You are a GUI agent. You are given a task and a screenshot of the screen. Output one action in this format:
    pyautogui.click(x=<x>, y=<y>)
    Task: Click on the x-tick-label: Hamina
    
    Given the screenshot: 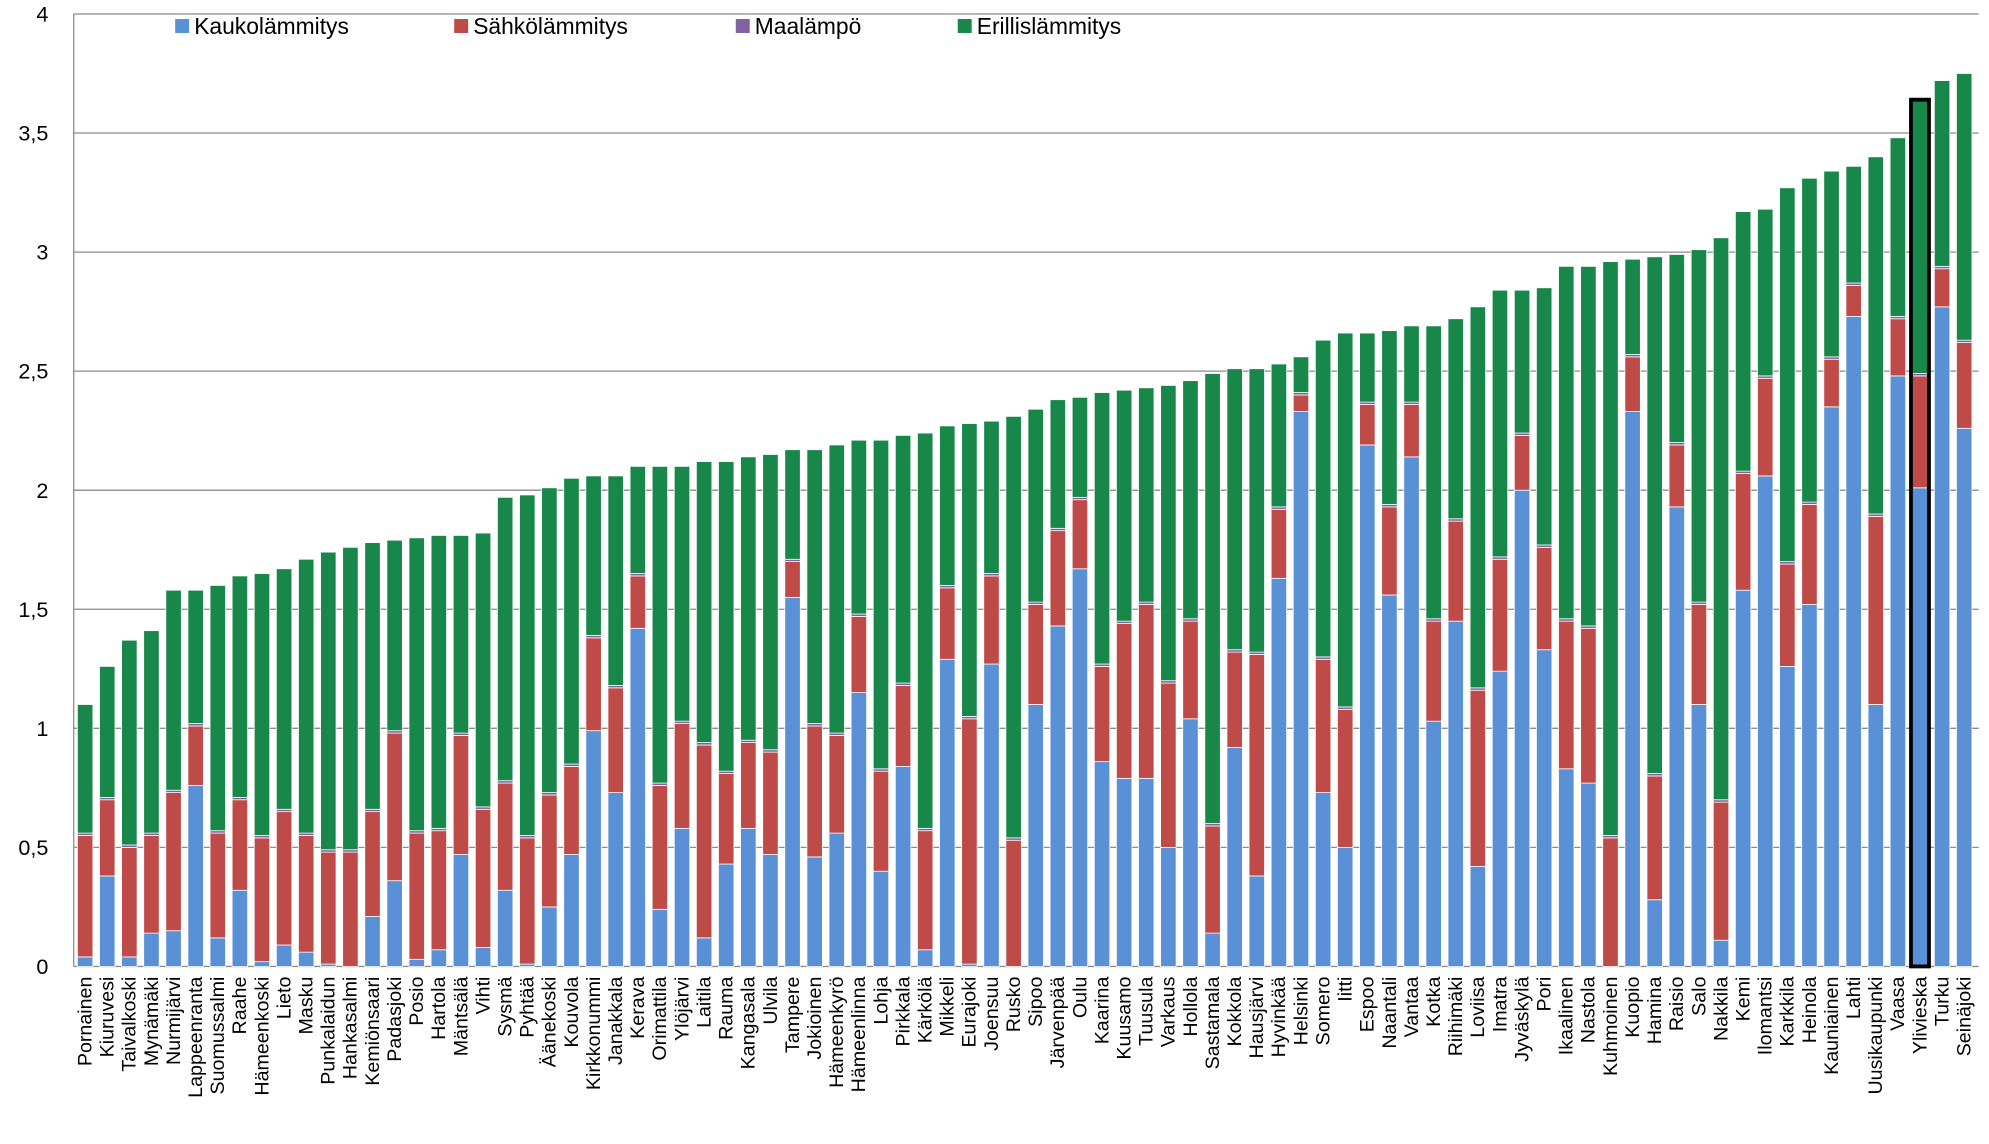 What is the action you would take?
    pyautogui.click(x=1655, y=1011)
    